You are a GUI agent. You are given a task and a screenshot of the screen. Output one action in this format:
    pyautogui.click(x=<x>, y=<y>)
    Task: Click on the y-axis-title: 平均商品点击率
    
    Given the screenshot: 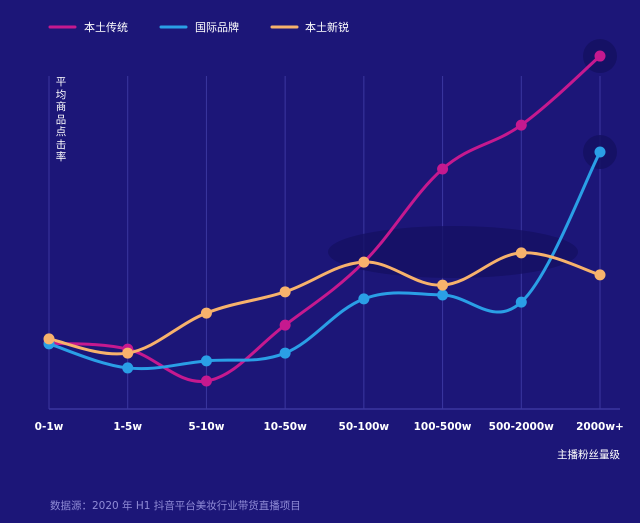 What is the action you would take?
    pyautogui.click(x=61, y=119)
    